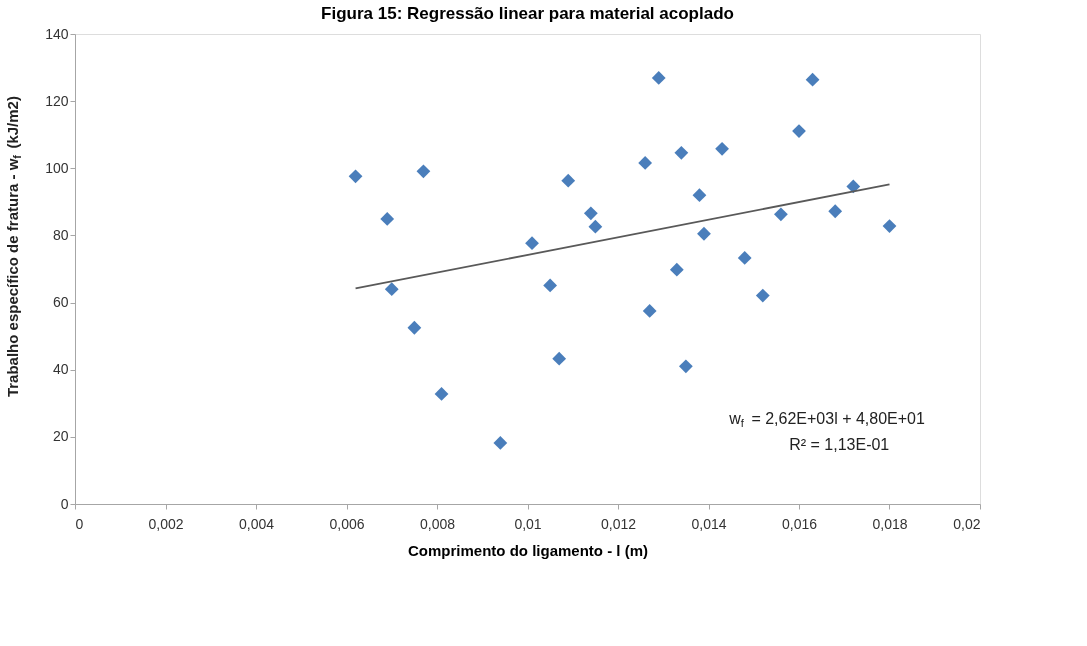 The width and height of the screenshot is (1087, 646). Describe the element at coordinates (13, 247) in the screenshot. I see `y-axis-title: Trabalho específico de fratura - wf (kJ/m2)` at that location.